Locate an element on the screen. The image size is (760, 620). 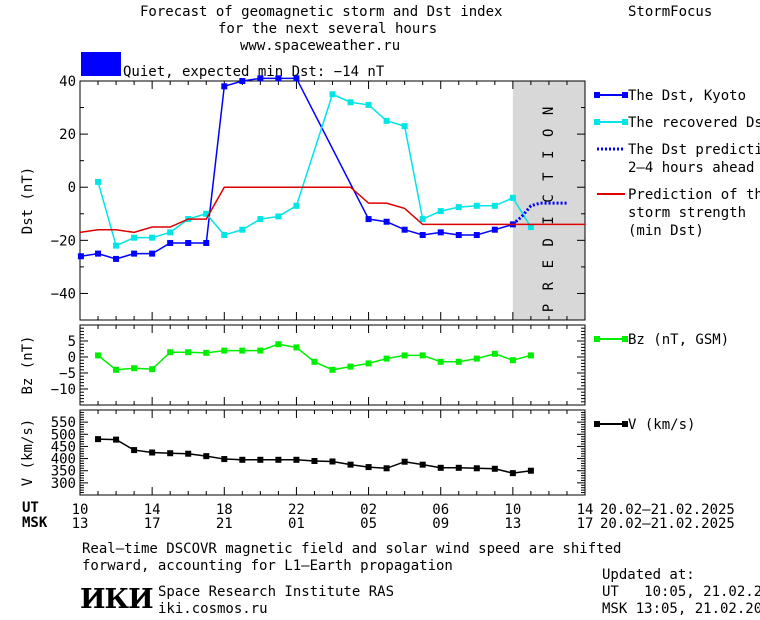
x-tick-label-ut: 10 is located at coordinates (512, 510).